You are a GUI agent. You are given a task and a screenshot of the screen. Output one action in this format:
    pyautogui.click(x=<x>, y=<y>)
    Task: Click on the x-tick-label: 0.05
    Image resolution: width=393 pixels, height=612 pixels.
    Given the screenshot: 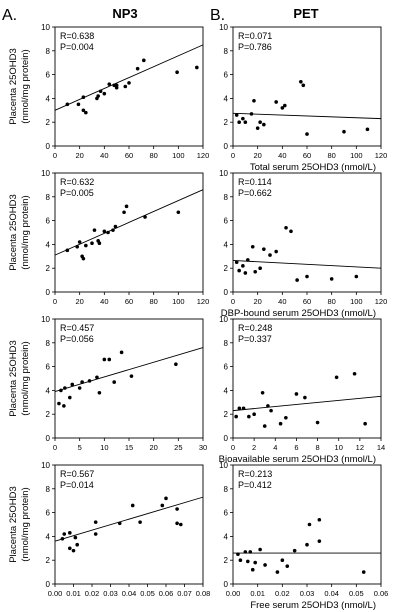 What is the action you would take?
    pyautogui.click(x=147, y=593)
    